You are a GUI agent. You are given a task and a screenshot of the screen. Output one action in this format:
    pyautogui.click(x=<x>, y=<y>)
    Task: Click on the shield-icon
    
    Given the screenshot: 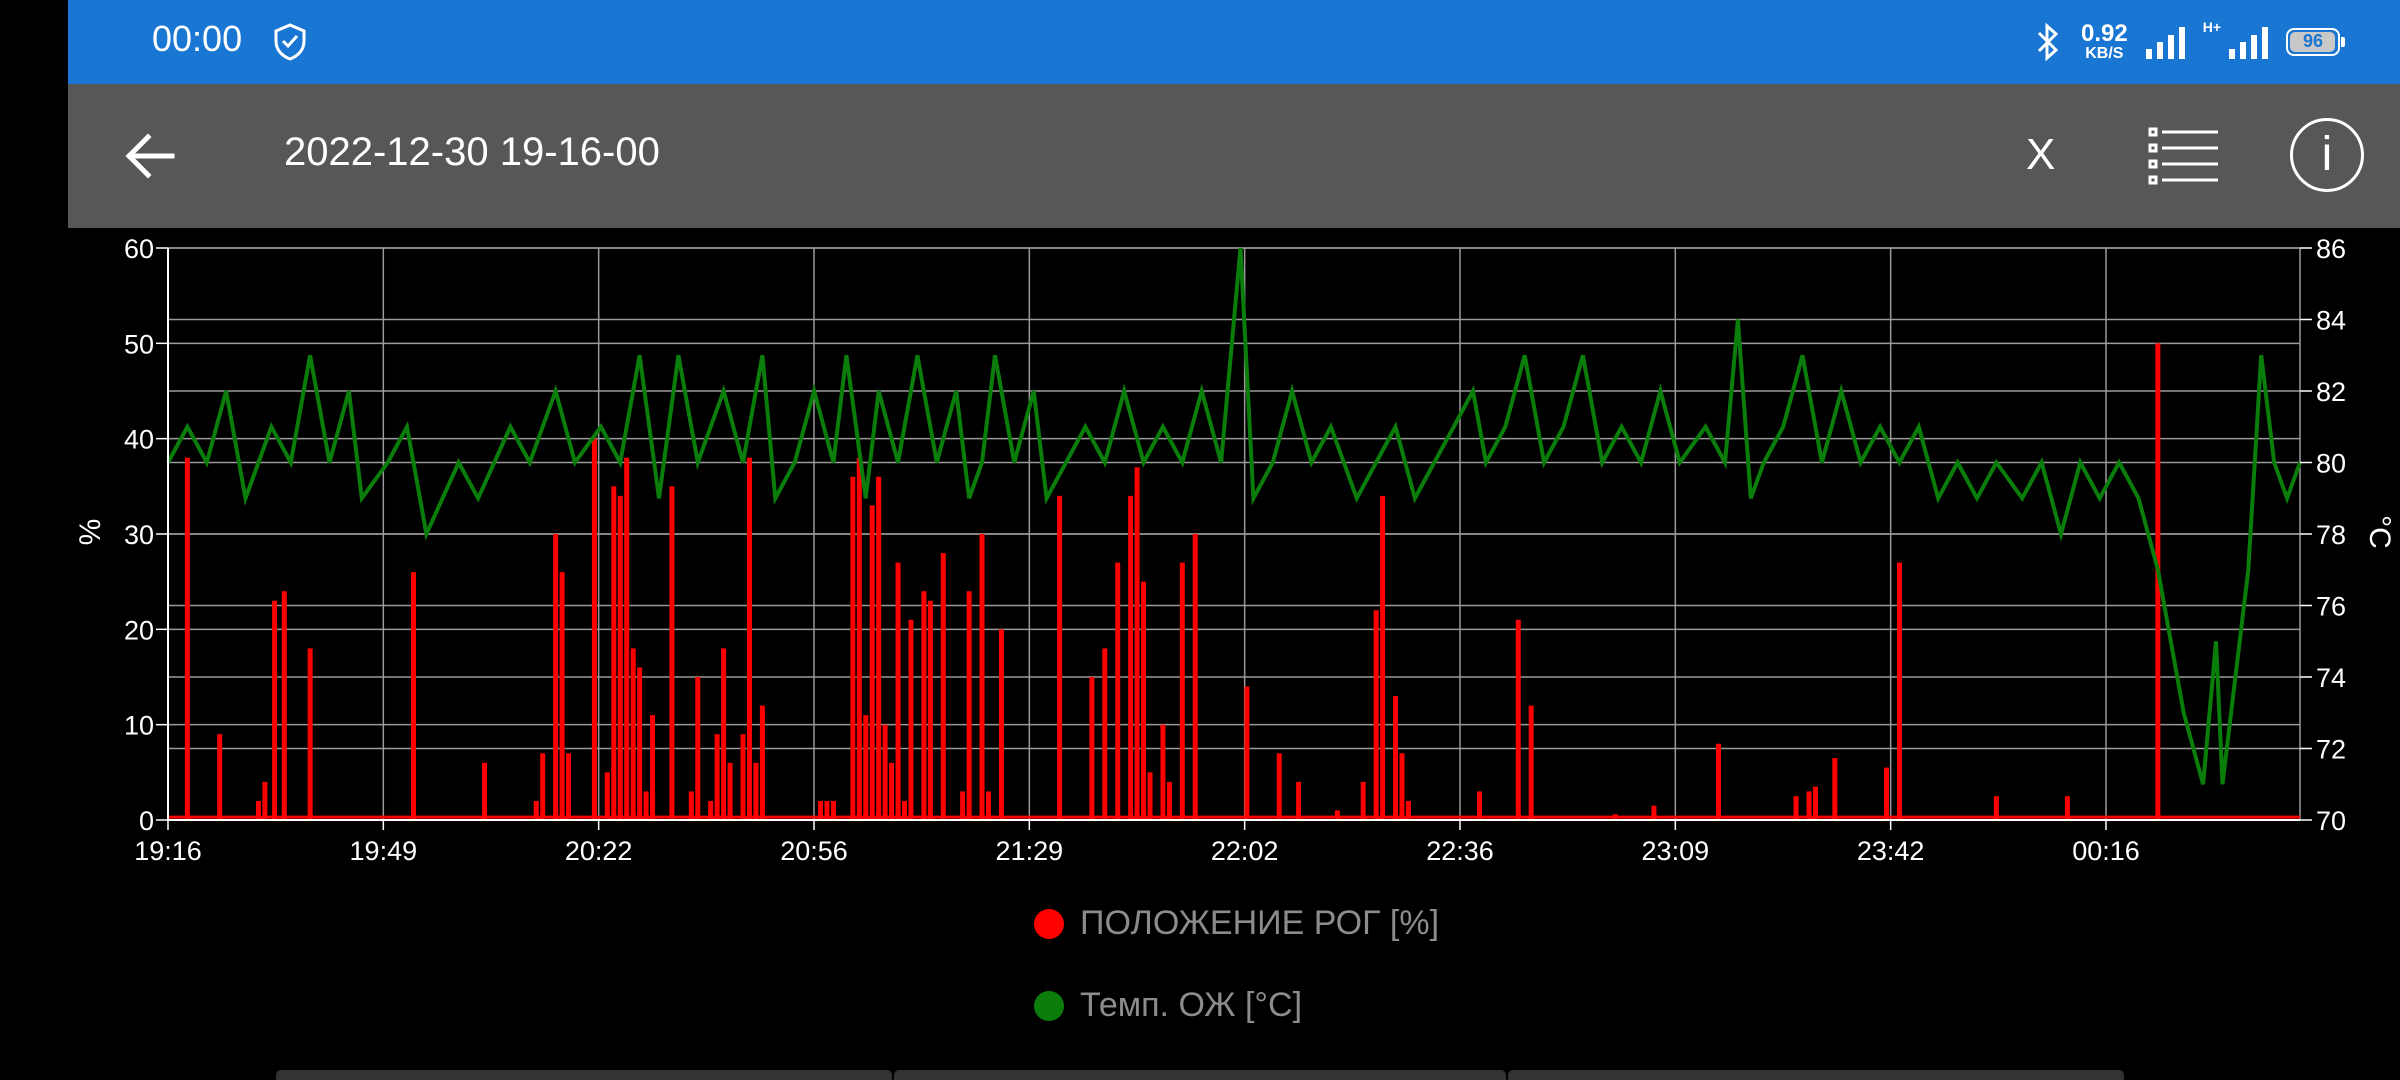 What is the action you would take?
    pyautogui.click(x=290, y=42)
    